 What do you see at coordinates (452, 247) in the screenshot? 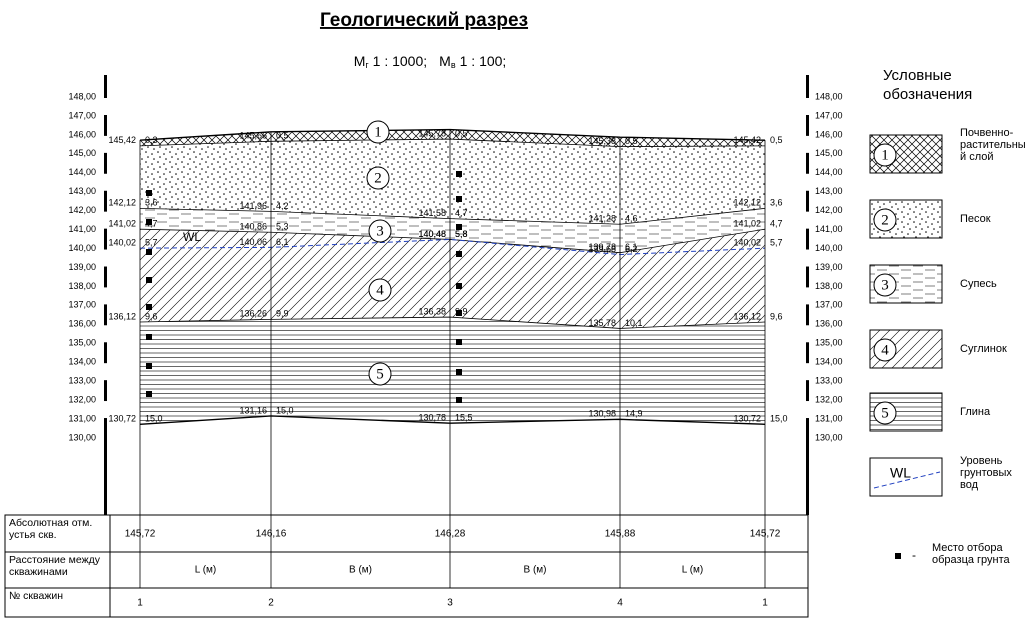
I see `water-level` at bounding box center [452, 247].